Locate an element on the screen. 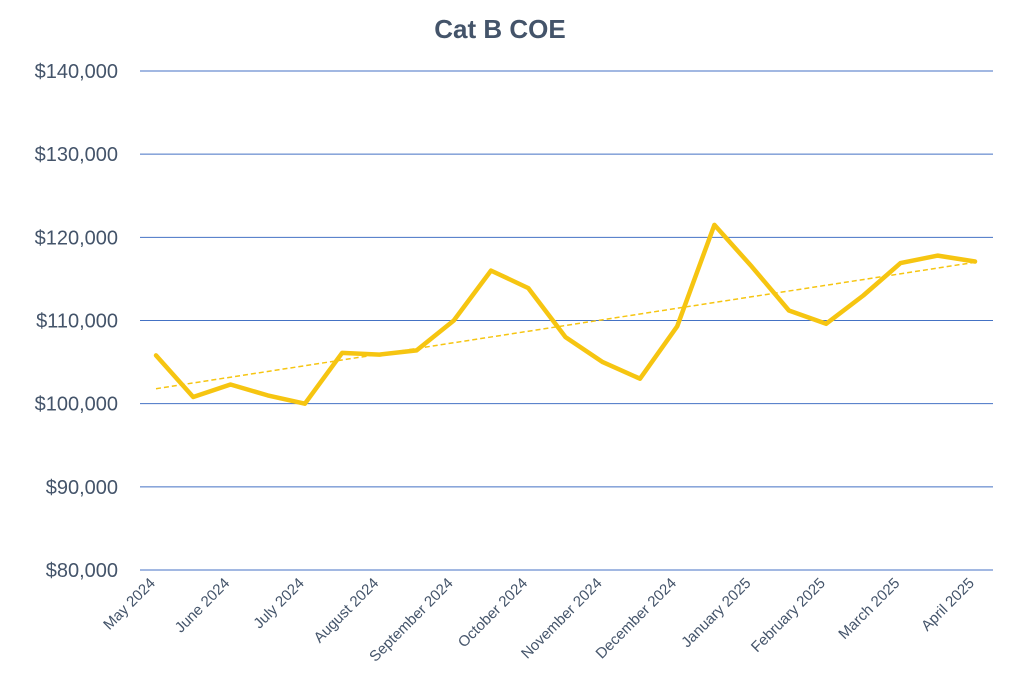  y-tick-label: $120,000 is located at coordinates (76, 238).